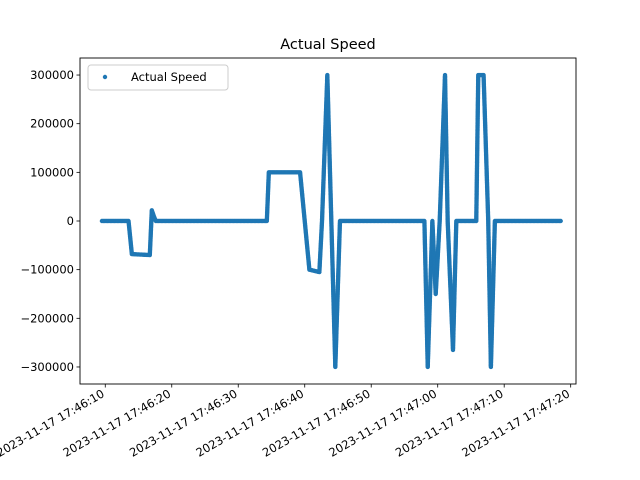 Image resolution: width=640 pixels, height=480 pixels. What do you see at coordinates (169, 77) in the screenshot?
I see `legend-label: Actual Speed` at bounding box center [169, 77].